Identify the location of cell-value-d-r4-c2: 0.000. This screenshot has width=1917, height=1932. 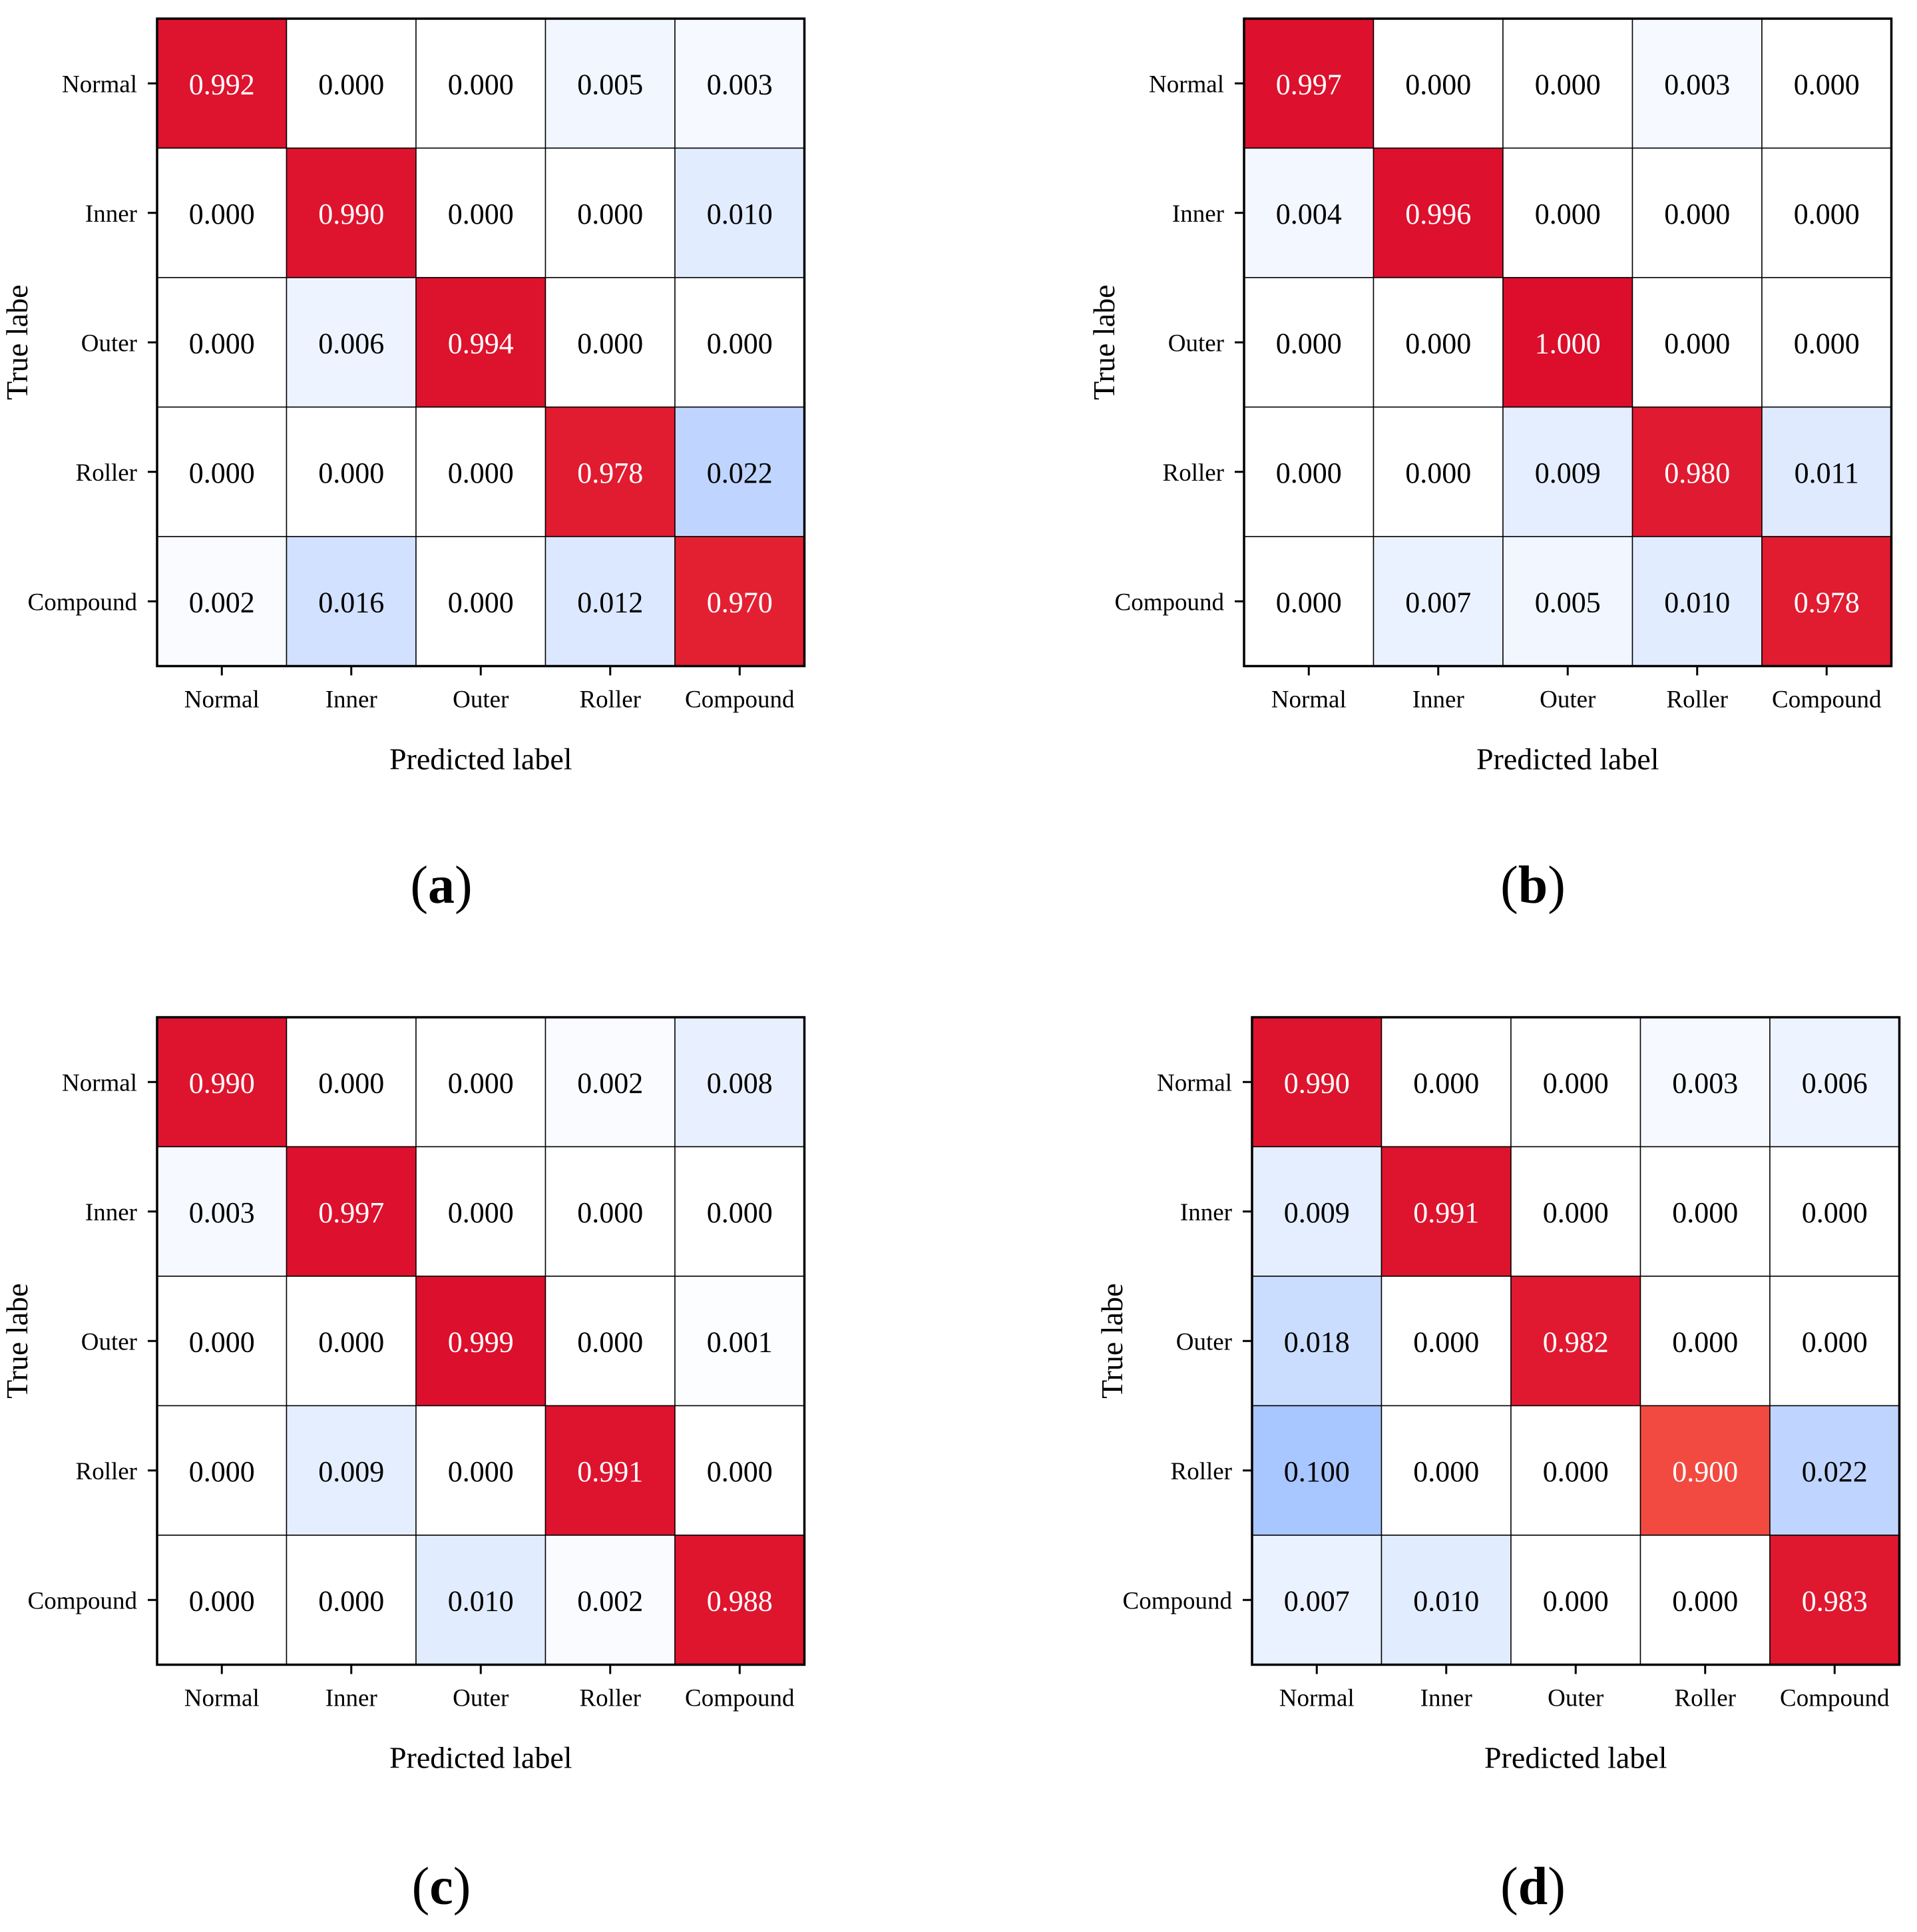
(1576, 1600).